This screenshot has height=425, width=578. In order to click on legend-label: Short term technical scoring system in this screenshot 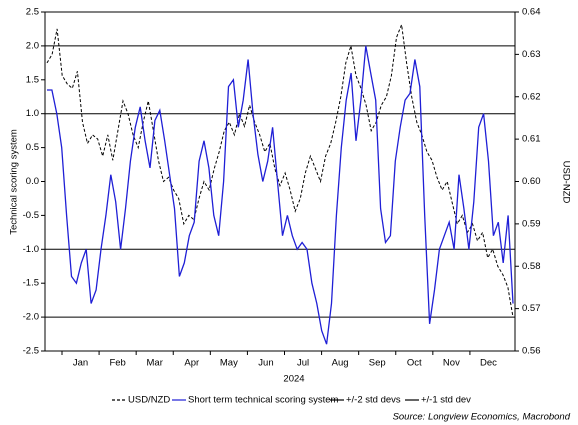, I will do `click(263, 400)`.